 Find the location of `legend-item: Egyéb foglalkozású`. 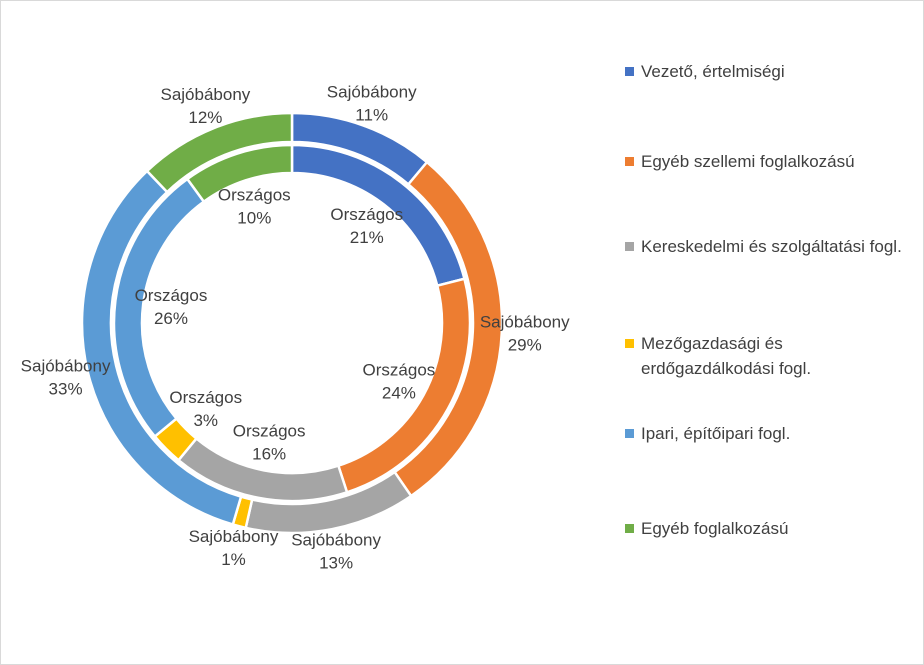

legend-item: Egyéb foglalkozású is located at coordinates (770, 528).